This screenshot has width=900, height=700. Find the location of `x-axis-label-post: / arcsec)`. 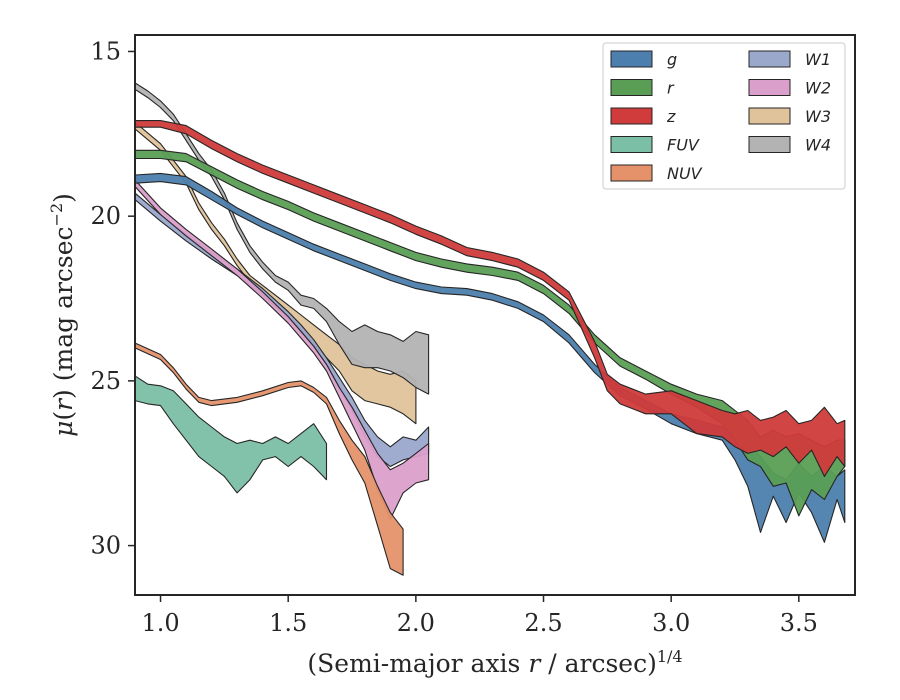

x-axis-label-post: / arcsec) is located at coordinates (598, 663).